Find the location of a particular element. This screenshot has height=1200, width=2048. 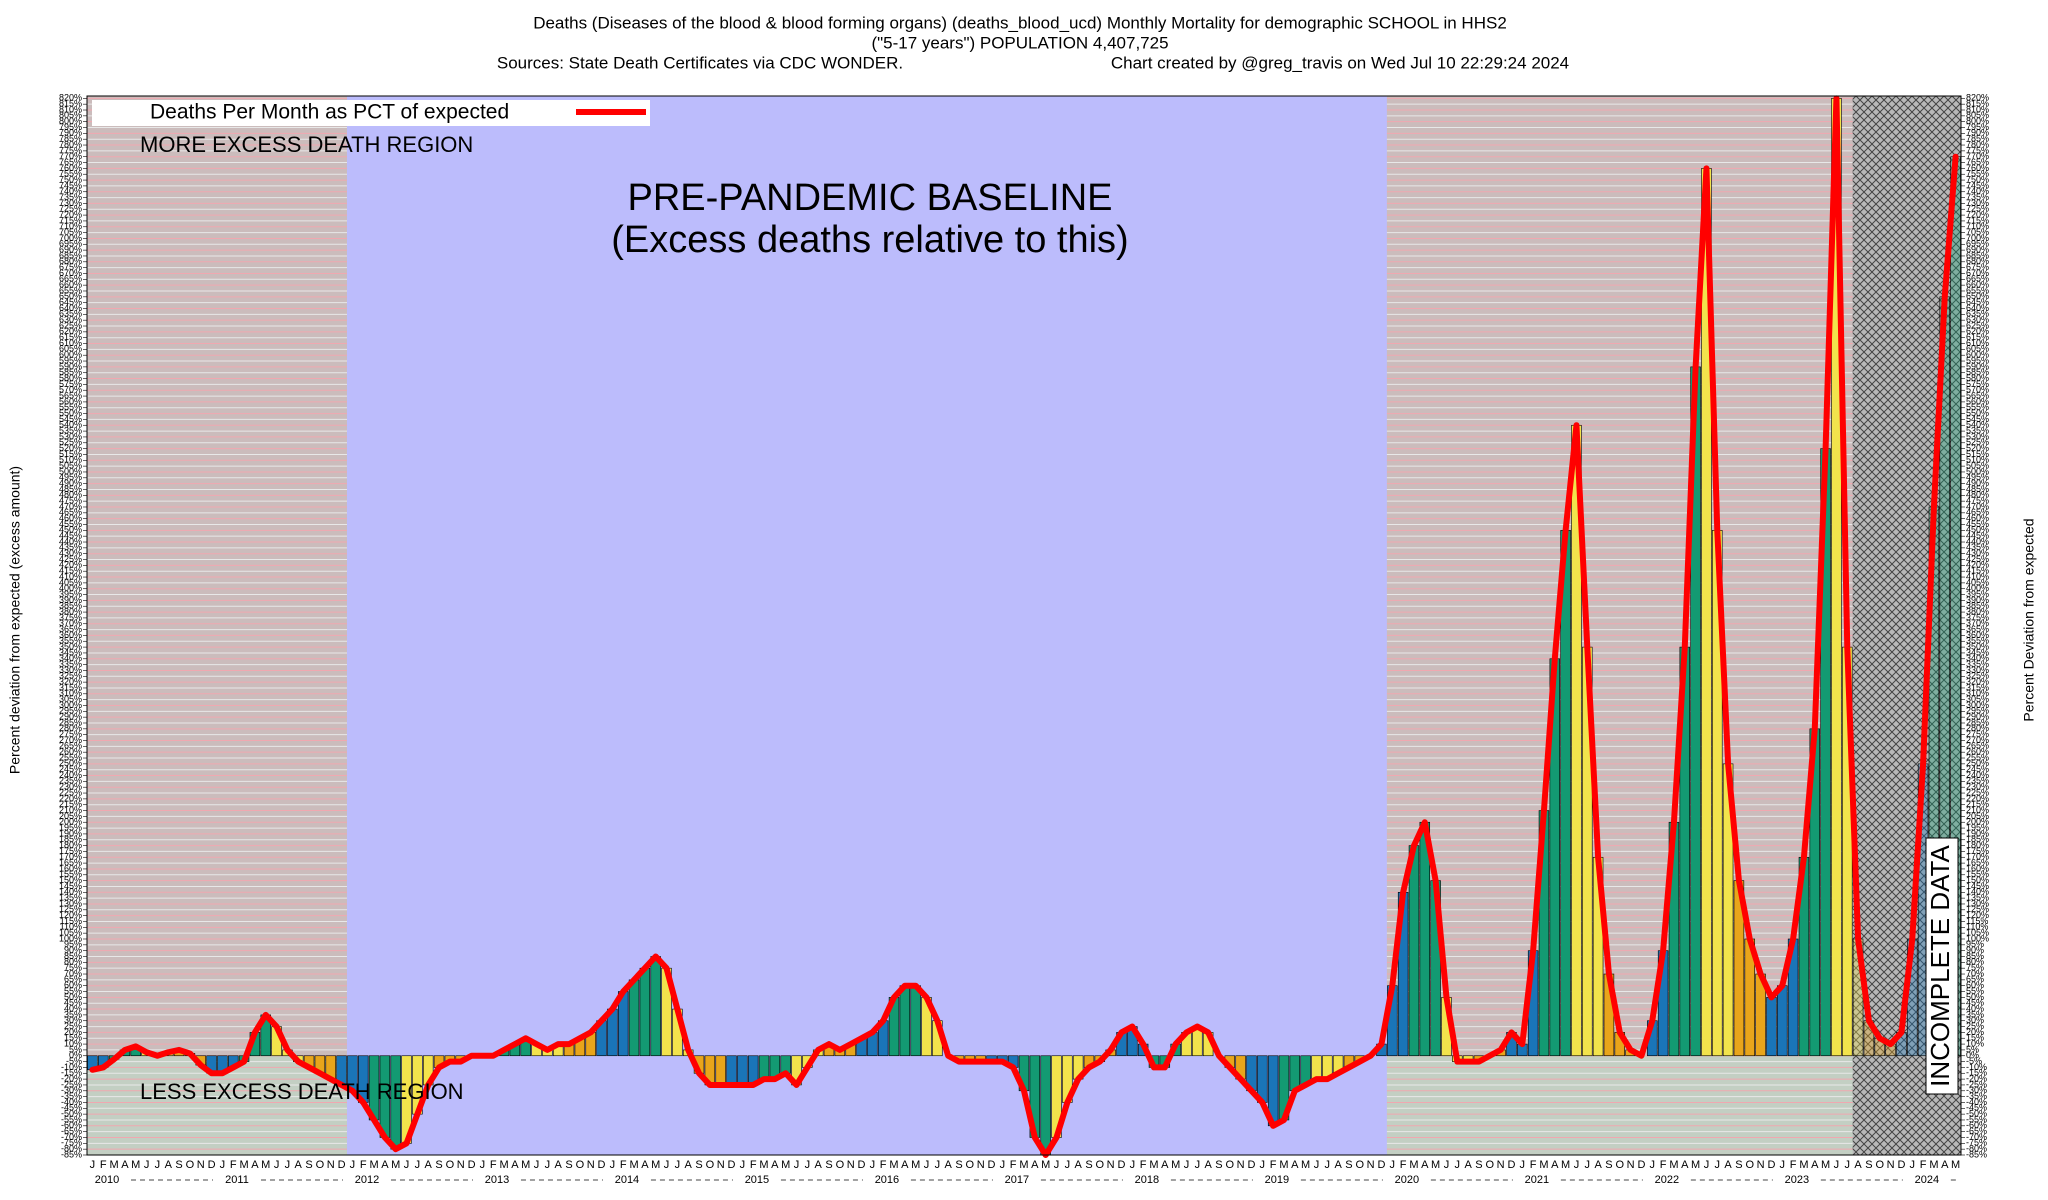

y2-tick-label: 150% is located at coordinates (1977, 880).